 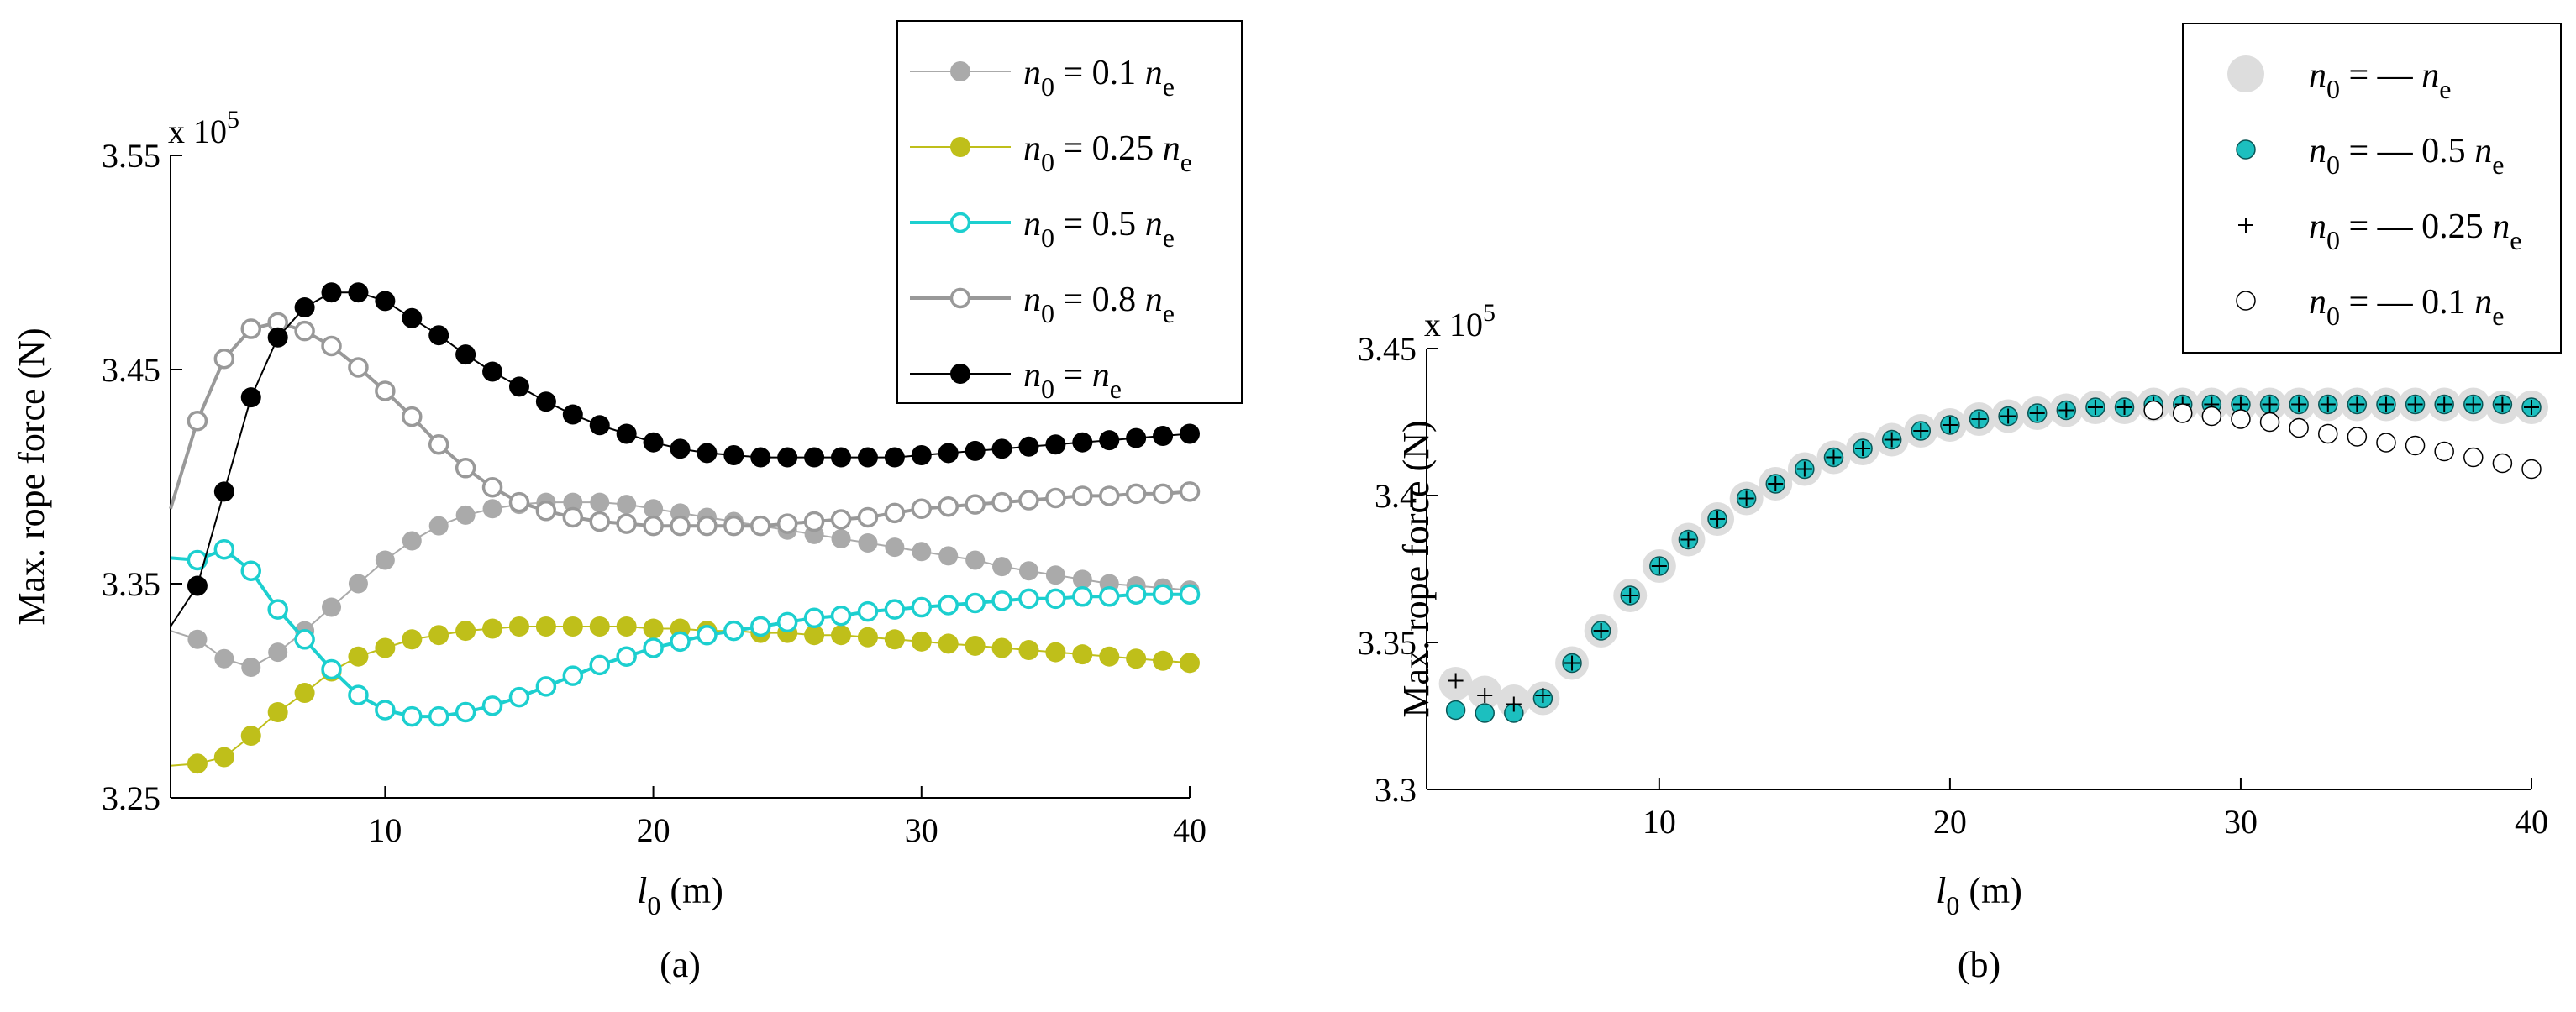 I want to click on legend-label: n0 = — 0.1 ne, so click(x=2406, y=307).